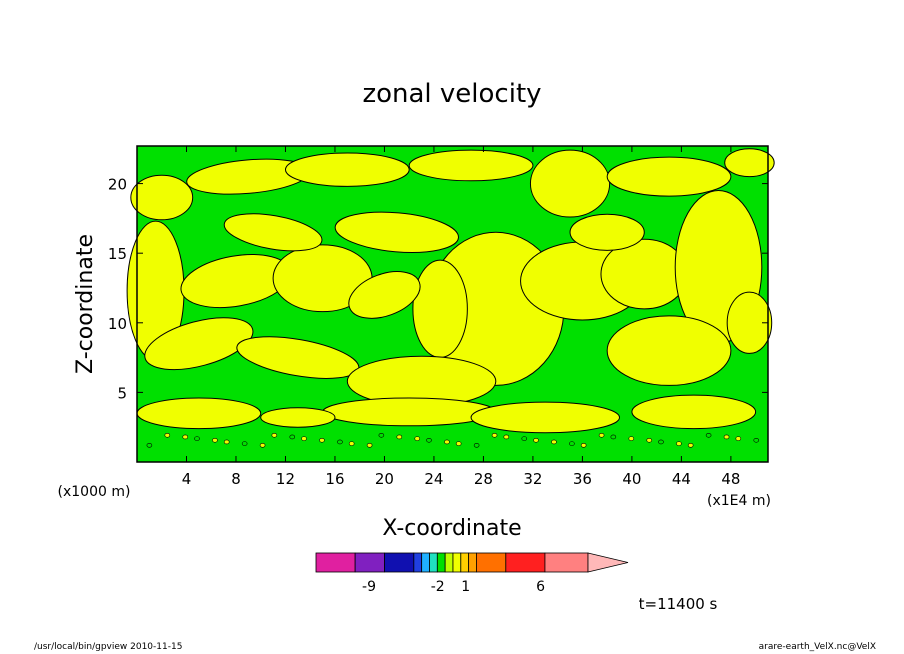  I want to click on colorbar-label: -2, so click(438, 587).